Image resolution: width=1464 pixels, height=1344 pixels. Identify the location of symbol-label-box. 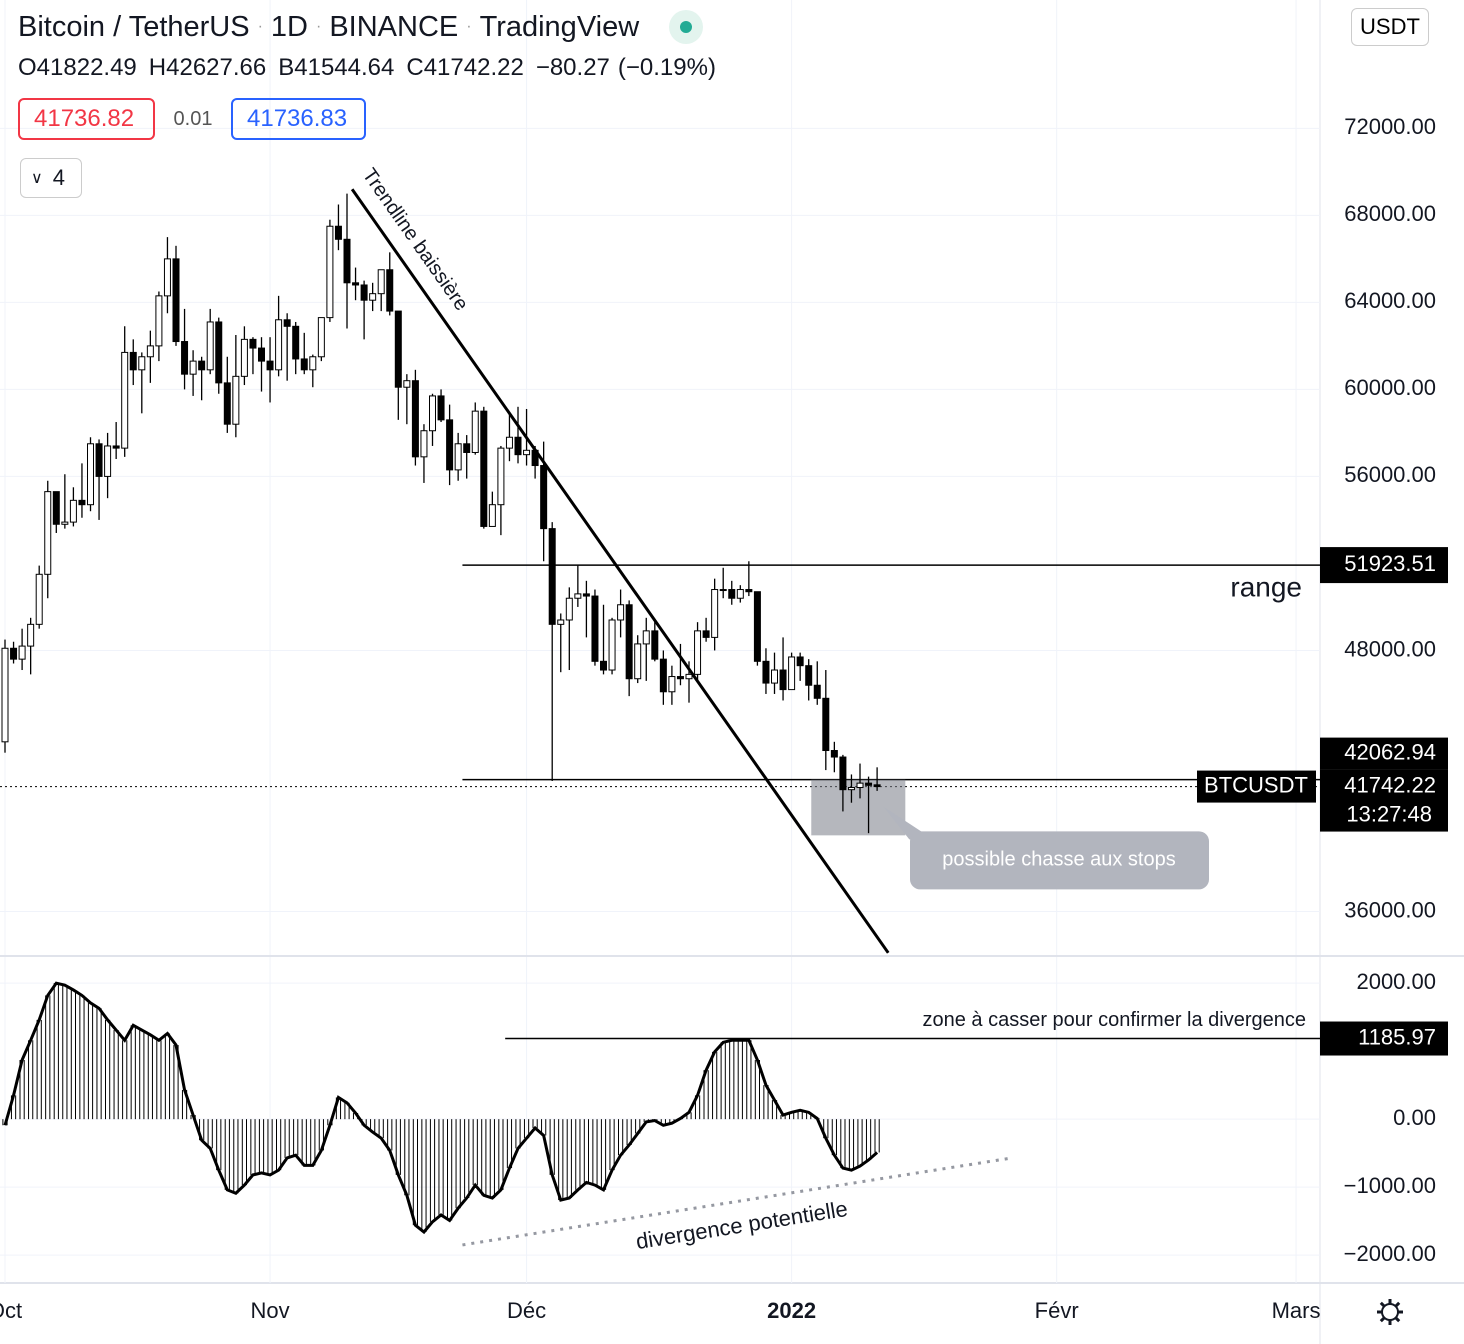
(1256, 786).